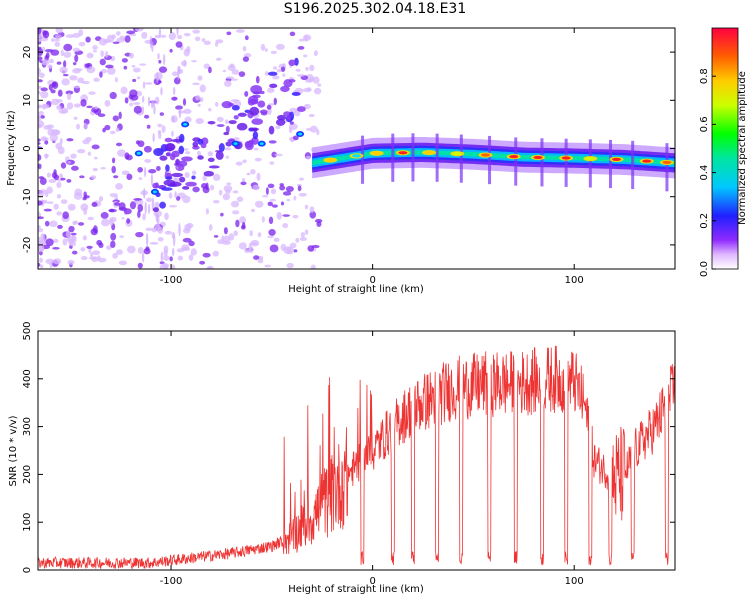 Image resolution: width=750 pixels, height=600 pixels. I want to click on snr-y-tick-label: 300, so click(27, 426).